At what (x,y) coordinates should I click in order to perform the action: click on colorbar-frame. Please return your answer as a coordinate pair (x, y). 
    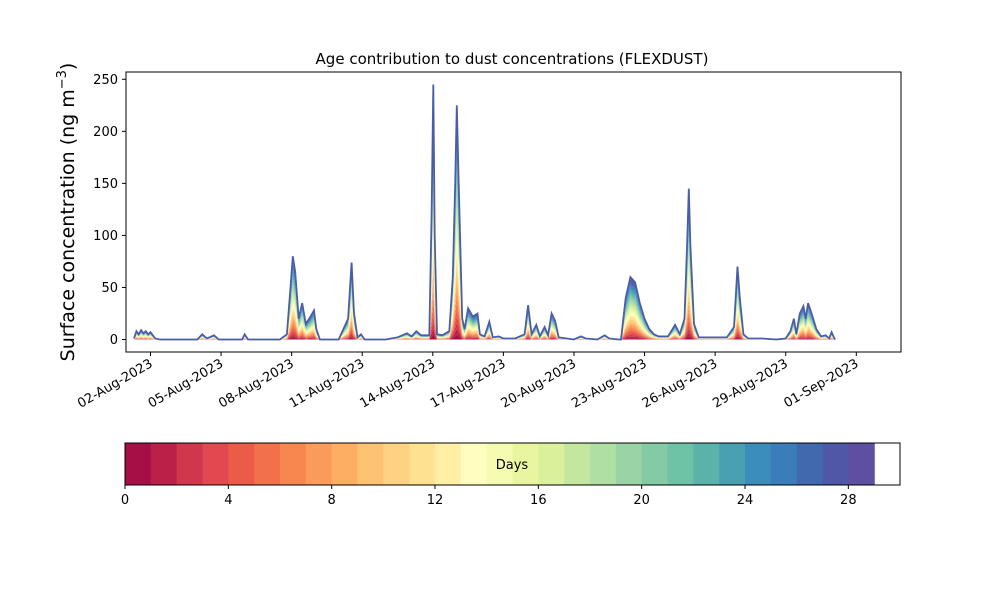
    Looking at the image, I should click on (512, 464).